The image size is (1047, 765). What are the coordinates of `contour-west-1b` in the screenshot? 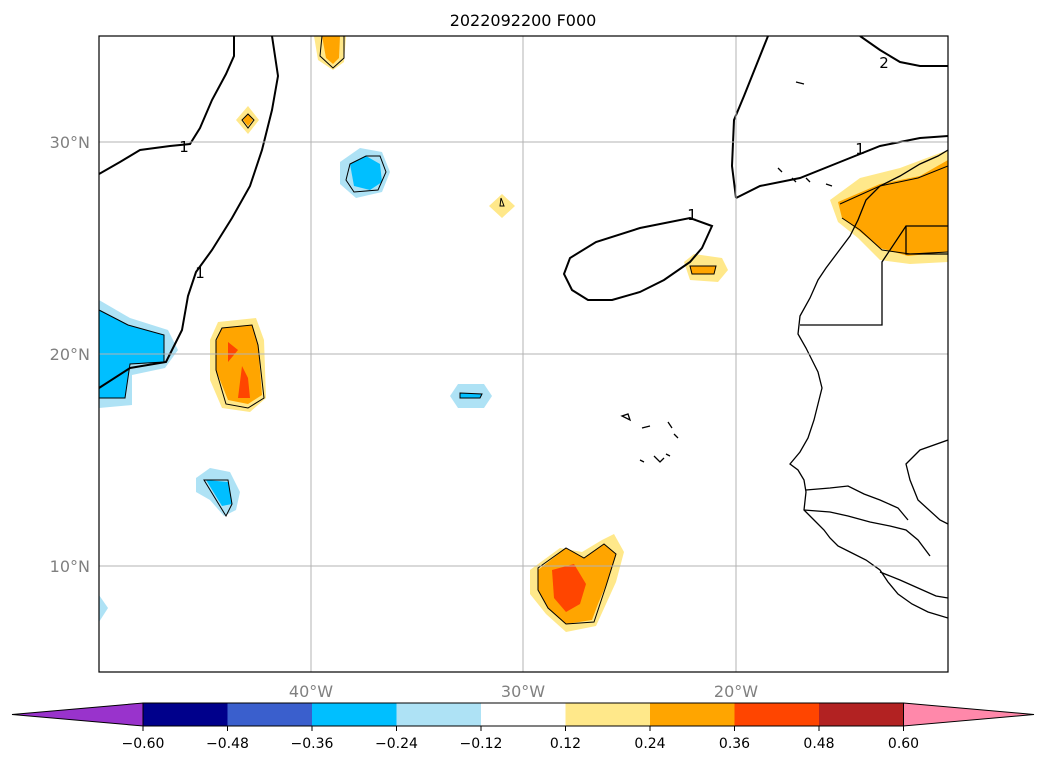 It's located at (189, 212).